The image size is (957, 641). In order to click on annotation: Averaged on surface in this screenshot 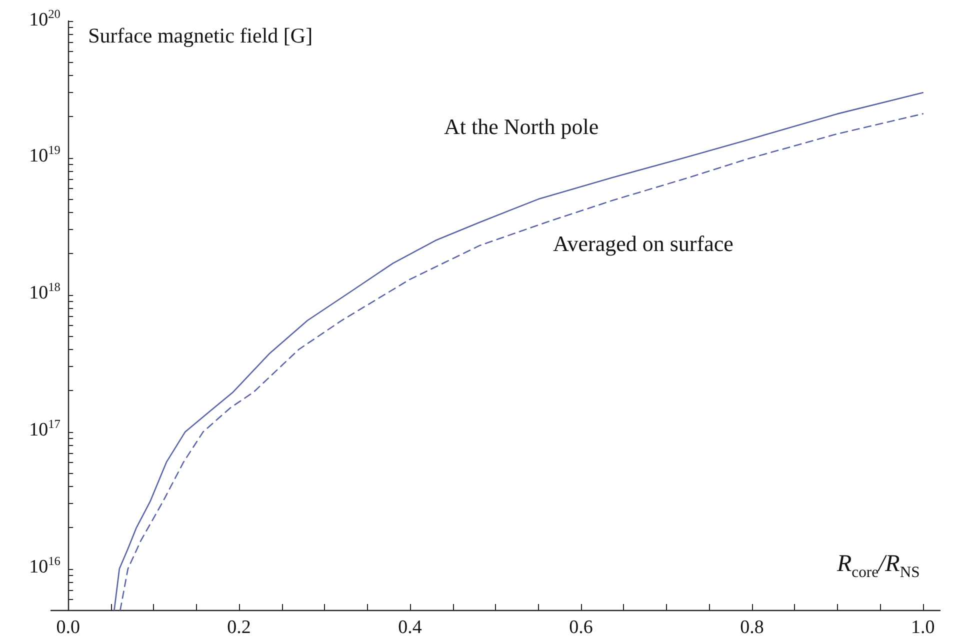, I will do `click(643, 243)`.